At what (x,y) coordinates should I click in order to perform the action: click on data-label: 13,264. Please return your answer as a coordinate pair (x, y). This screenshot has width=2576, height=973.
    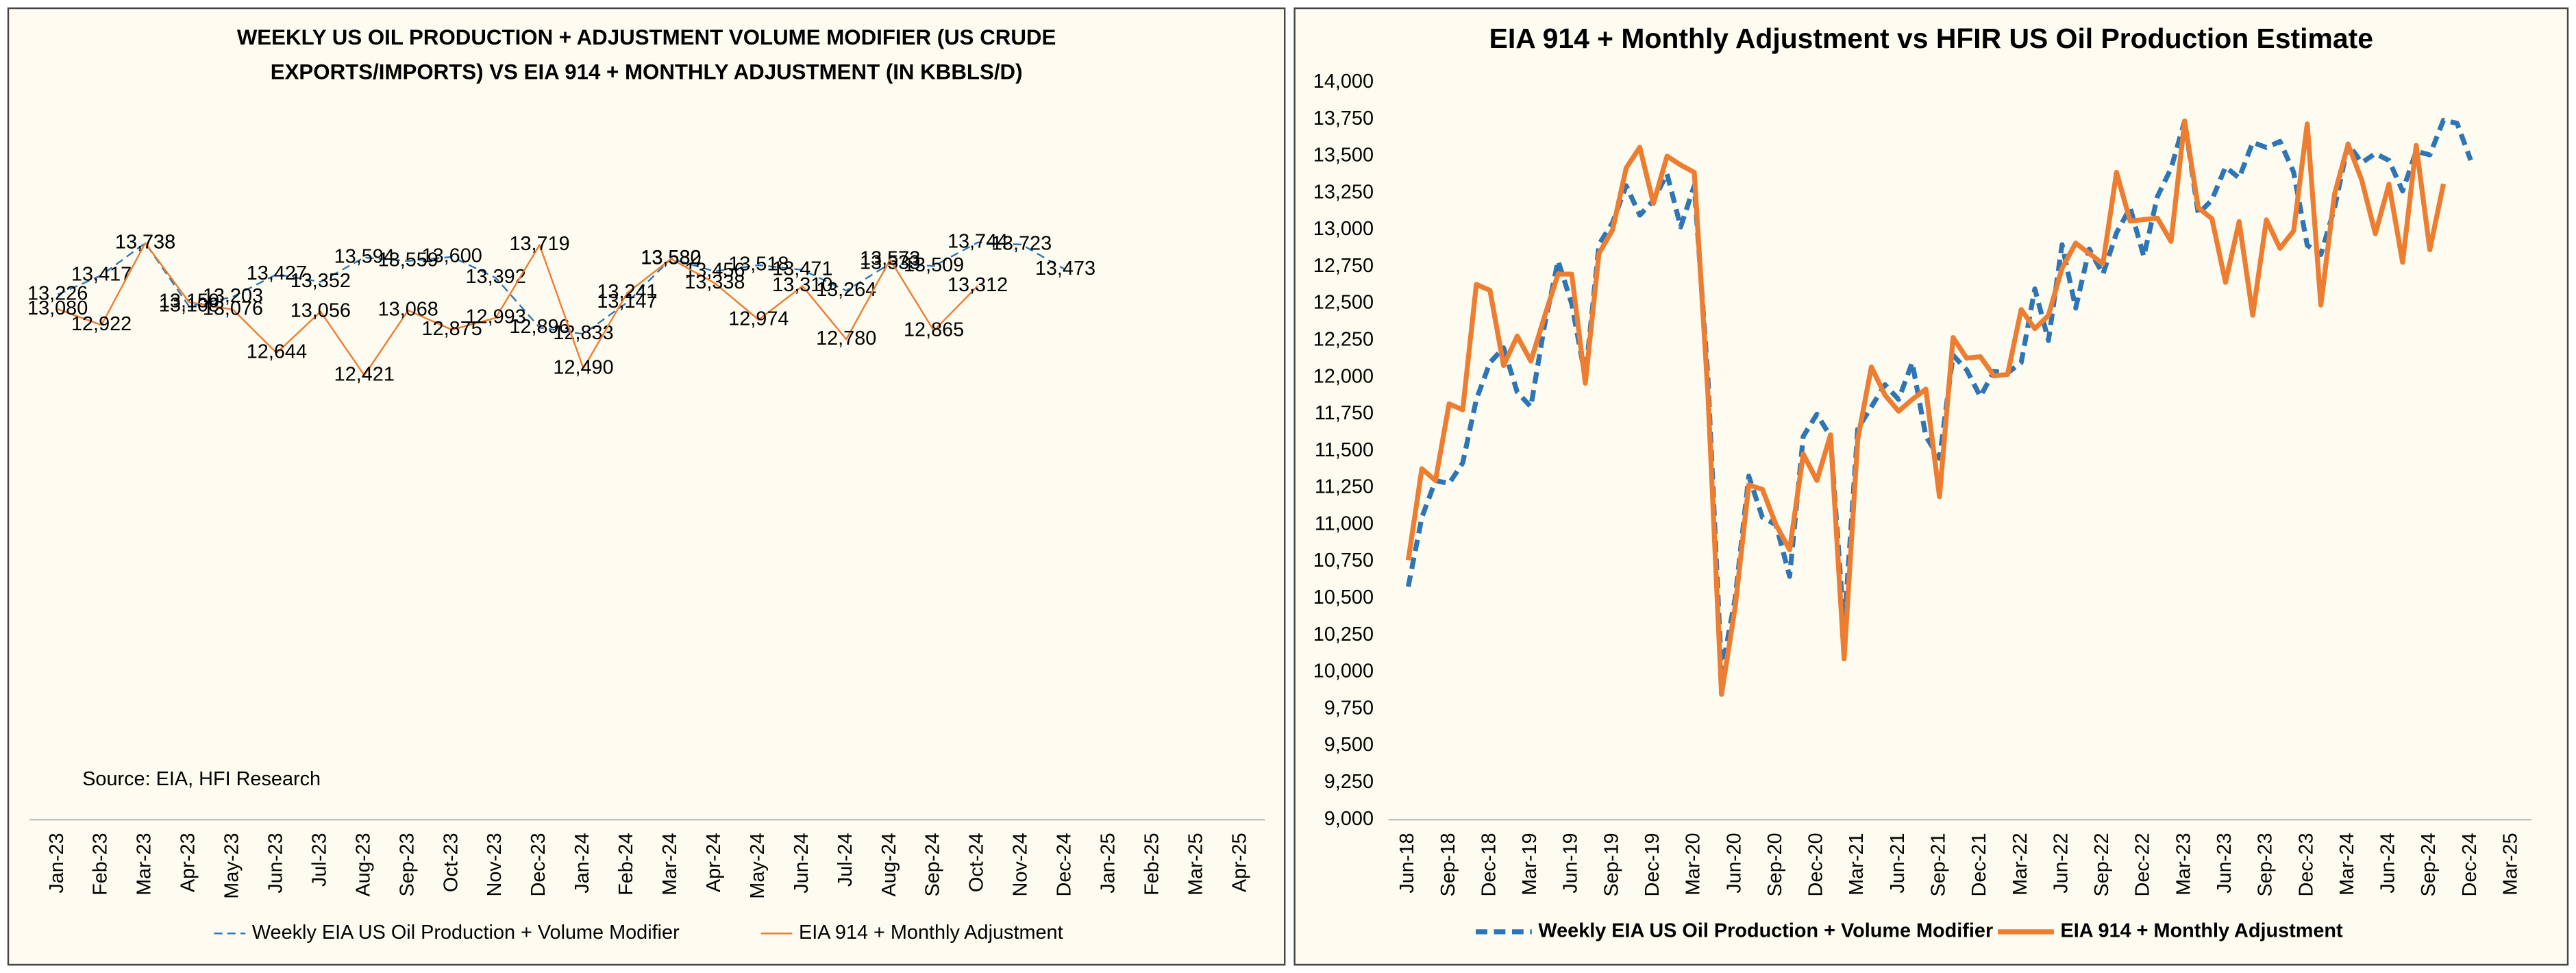
    Looking at the image, I should click on (846, 290).